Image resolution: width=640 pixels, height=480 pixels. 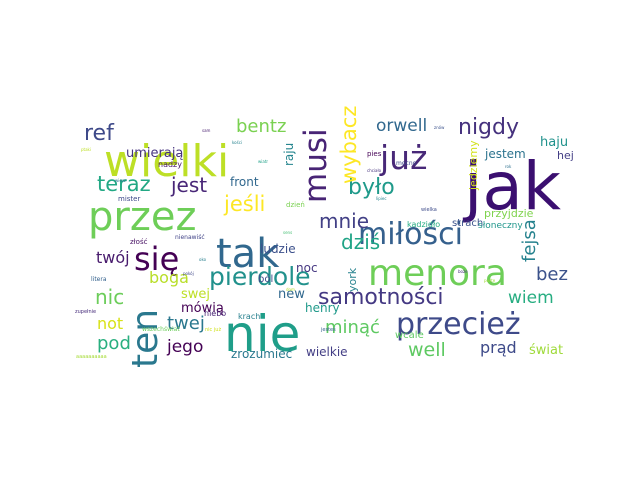 I want to click on cloud-word: lipiec, so click(x=381, y=198).